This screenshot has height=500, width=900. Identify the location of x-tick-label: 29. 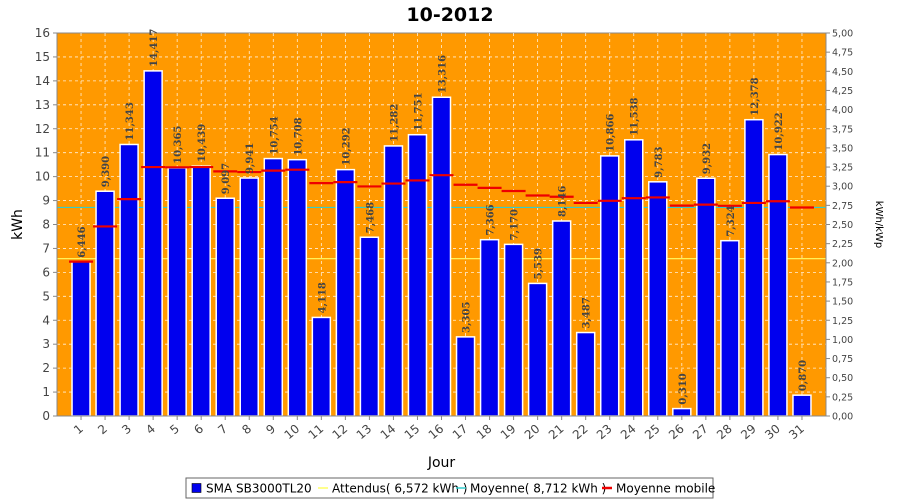
(748, 432).